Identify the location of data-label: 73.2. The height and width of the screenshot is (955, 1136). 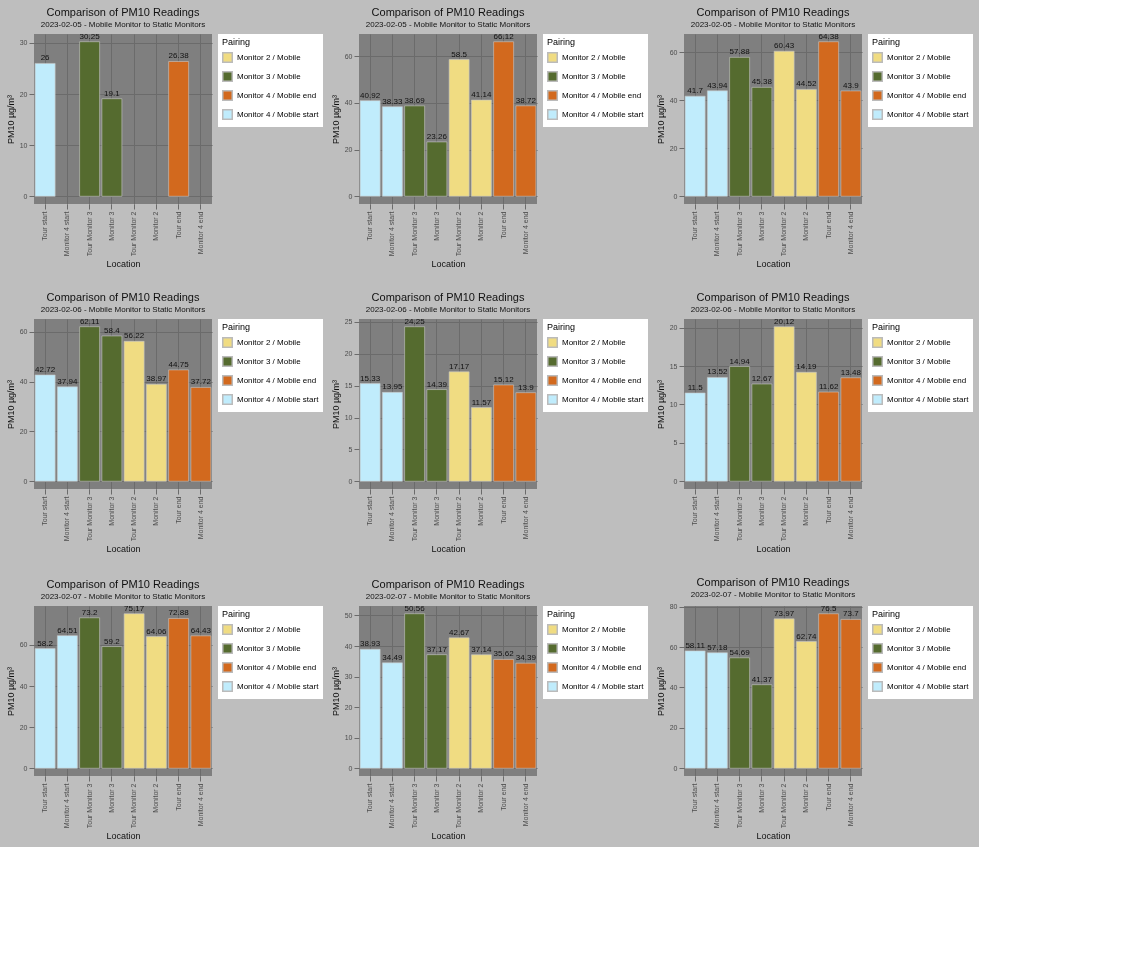
(89, 612).